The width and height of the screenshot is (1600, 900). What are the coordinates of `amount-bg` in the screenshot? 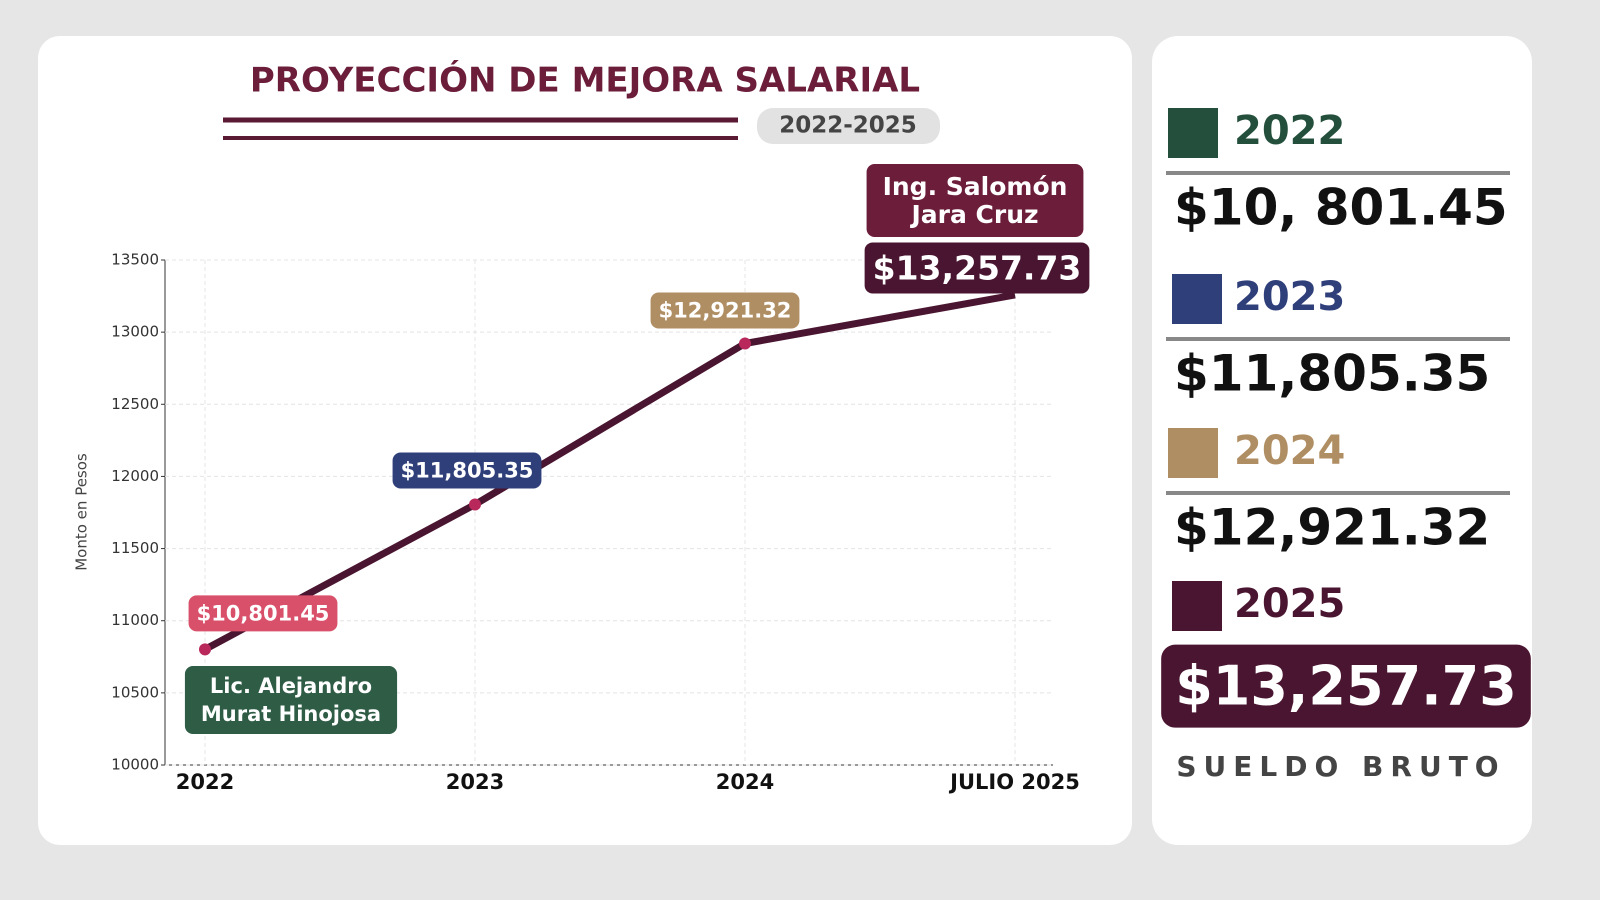 It's located at (1346, 686).